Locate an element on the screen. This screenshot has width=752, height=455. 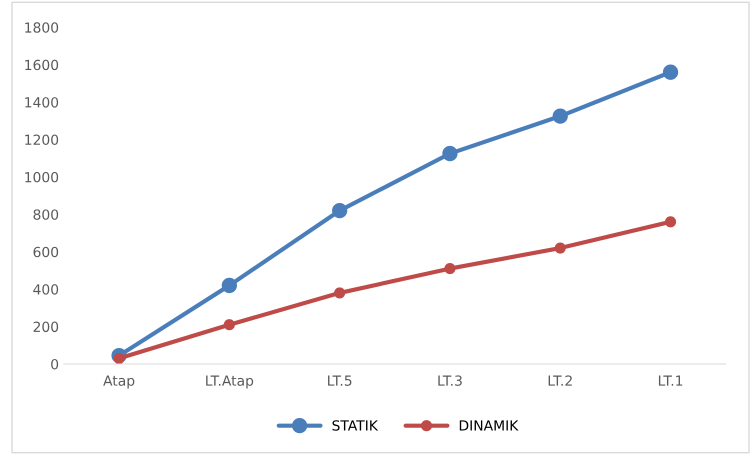
y-tick-label: 1600 is located at coordinates (41, 65).